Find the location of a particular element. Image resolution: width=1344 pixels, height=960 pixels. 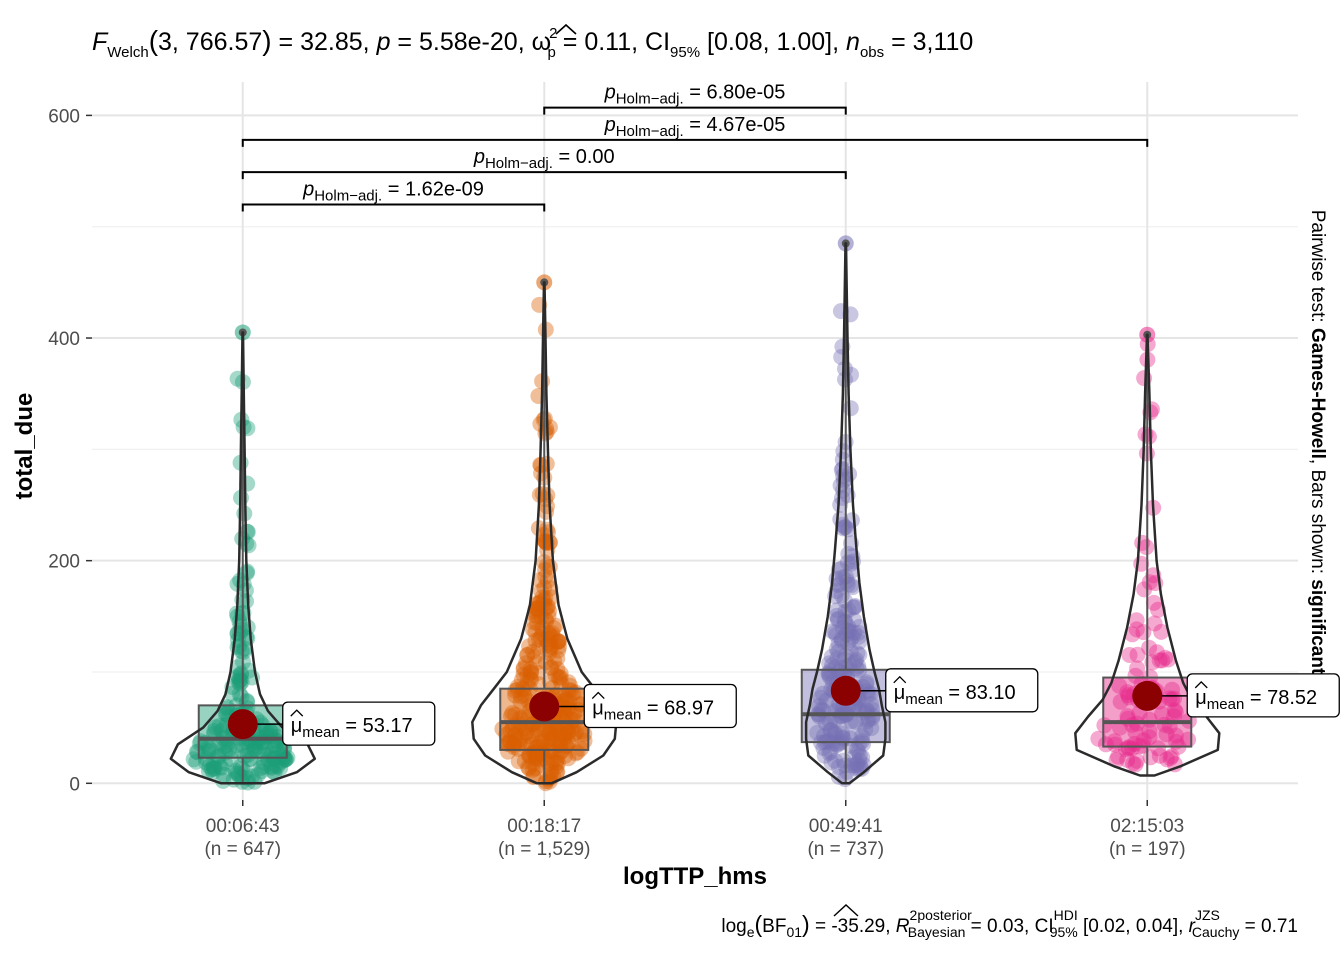

omega-hat is located at coordinates (566, 29).